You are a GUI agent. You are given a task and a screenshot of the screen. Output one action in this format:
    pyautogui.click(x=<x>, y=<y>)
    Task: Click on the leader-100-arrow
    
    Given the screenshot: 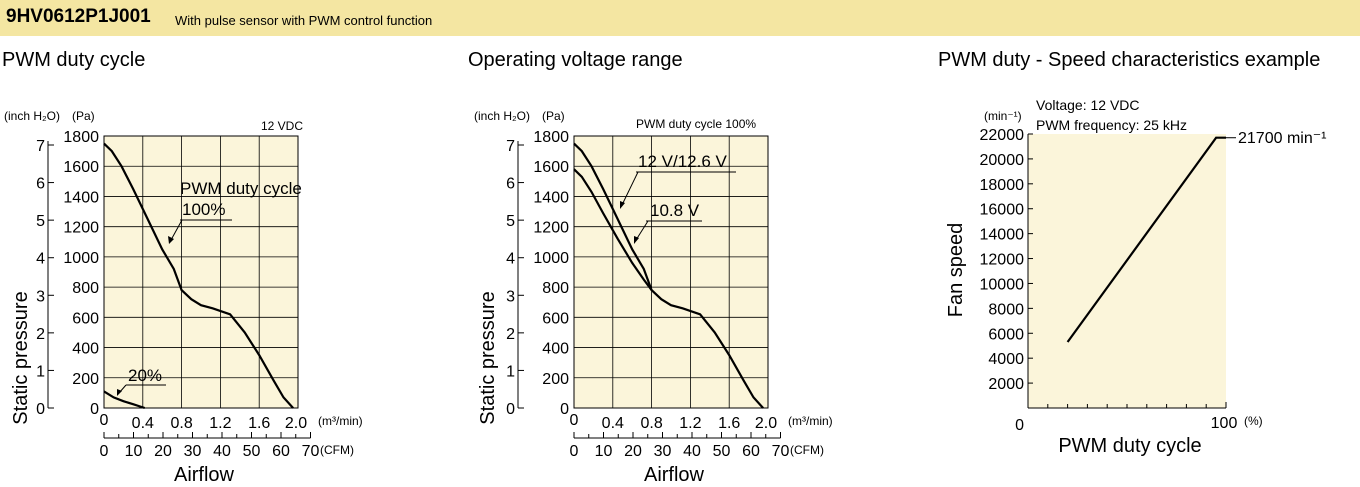 What is the action you would take?
    pyautogui.click(x=176, y=230)
    